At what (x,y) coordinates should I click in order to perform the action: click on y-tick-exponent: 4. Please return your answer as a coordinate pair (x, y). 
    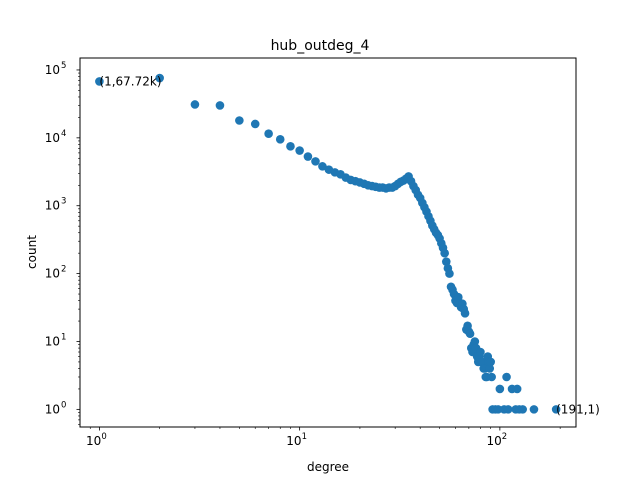
    Looking at the image, I should click on (63, 134).